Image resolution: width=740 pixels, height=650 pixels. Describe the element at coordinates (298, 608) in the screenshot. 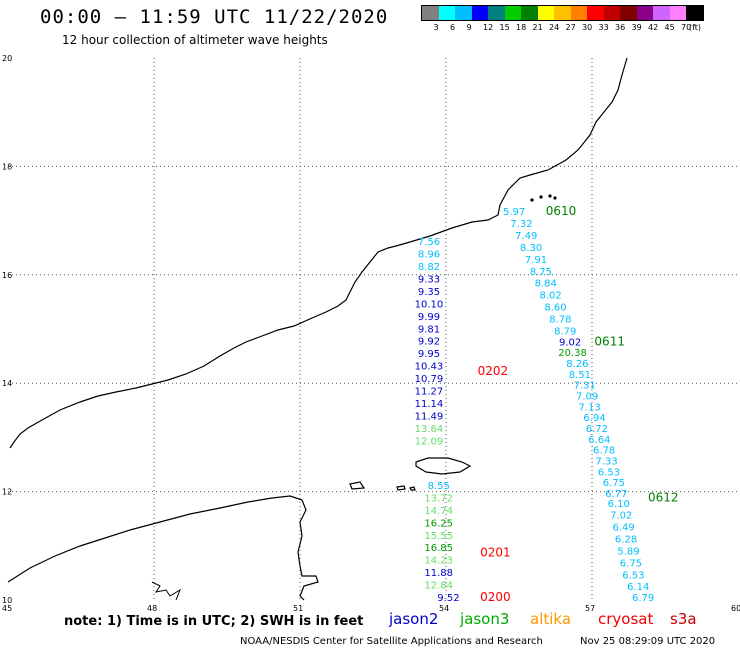

I see `lon-tick-label: 51` at that location.